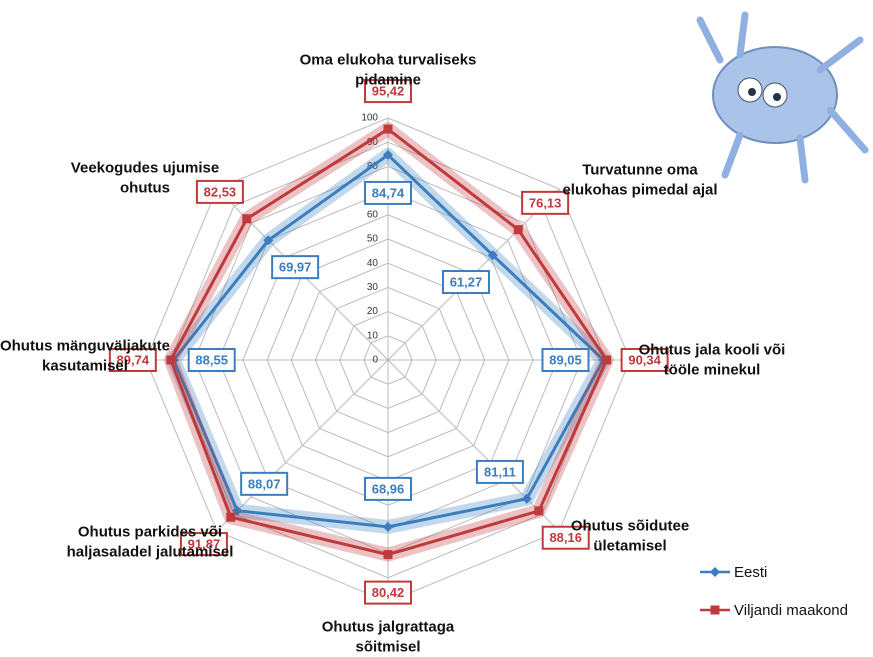 The image size is (873, 657). I want to click on value-label: 81,11, so click(500, 471).